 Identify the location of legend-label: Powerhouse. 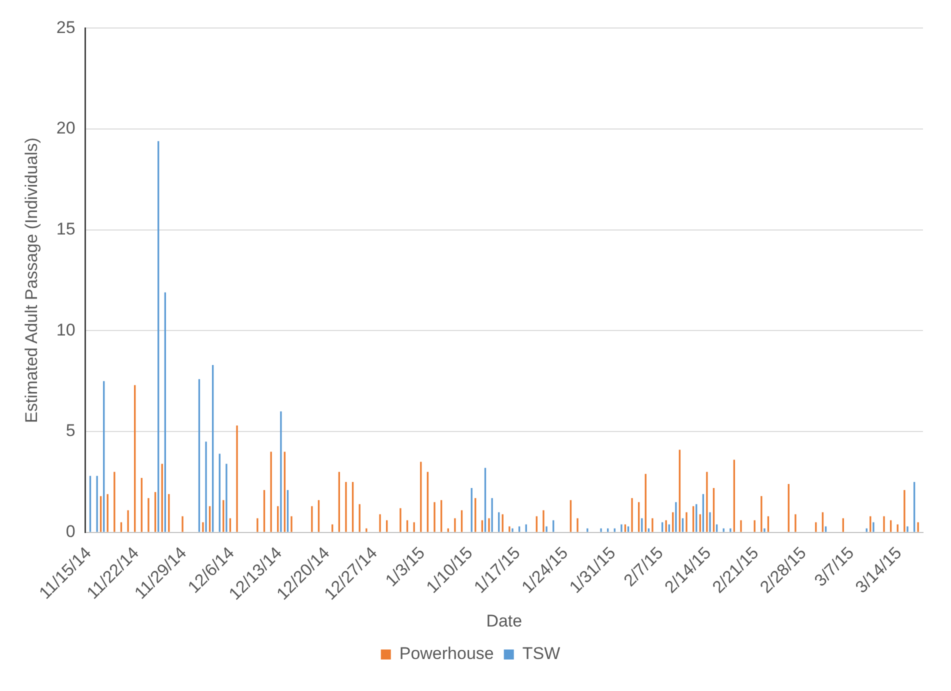
(446, 654).